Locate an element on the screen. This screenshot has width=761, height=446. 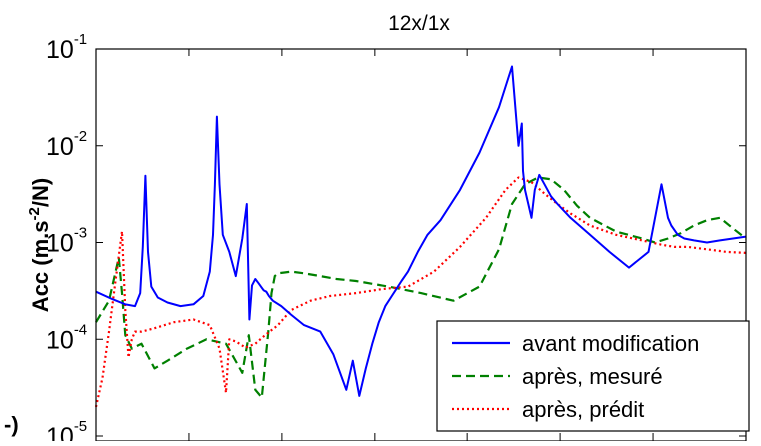
y-axis-label-suffix: /N) is located at coordinates (40, 192).